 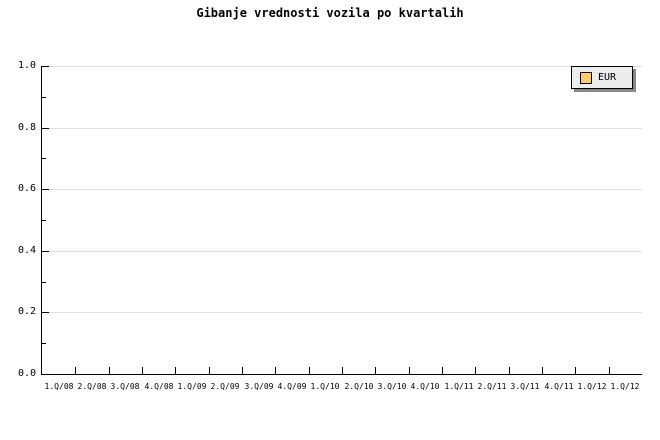 What do you see at coordinates (26, 188) in the screenshot?
I see `y-tick-label: 0.6` at bounding box center [26, 188].